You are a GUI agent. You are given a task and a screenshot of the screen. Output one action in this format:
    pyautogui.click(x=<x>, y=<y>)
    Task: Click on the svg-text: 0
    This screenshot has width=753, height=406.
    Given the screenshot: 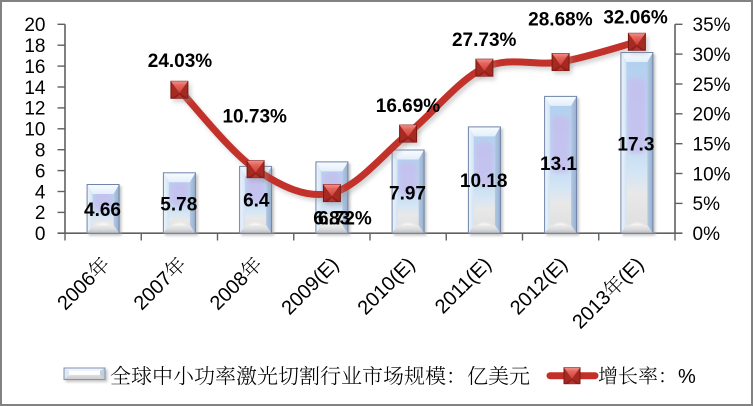 What is the action you would take?
    pyautogui.click(x=40, y=234)
    